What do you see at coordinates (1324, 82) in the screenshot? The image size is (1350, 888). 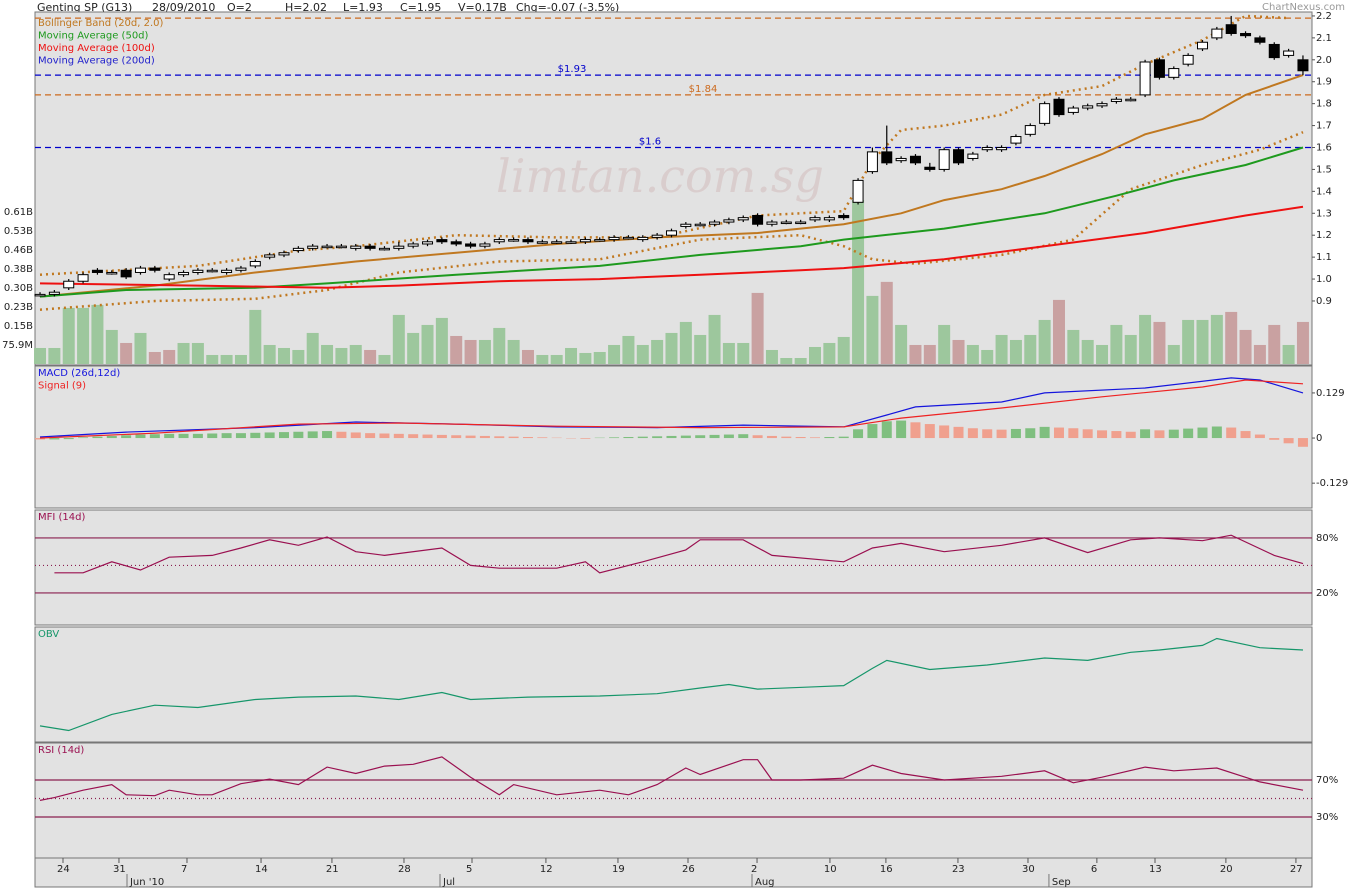 I see `y-tick-label: 1.9` at bounding box center [1324, 82].